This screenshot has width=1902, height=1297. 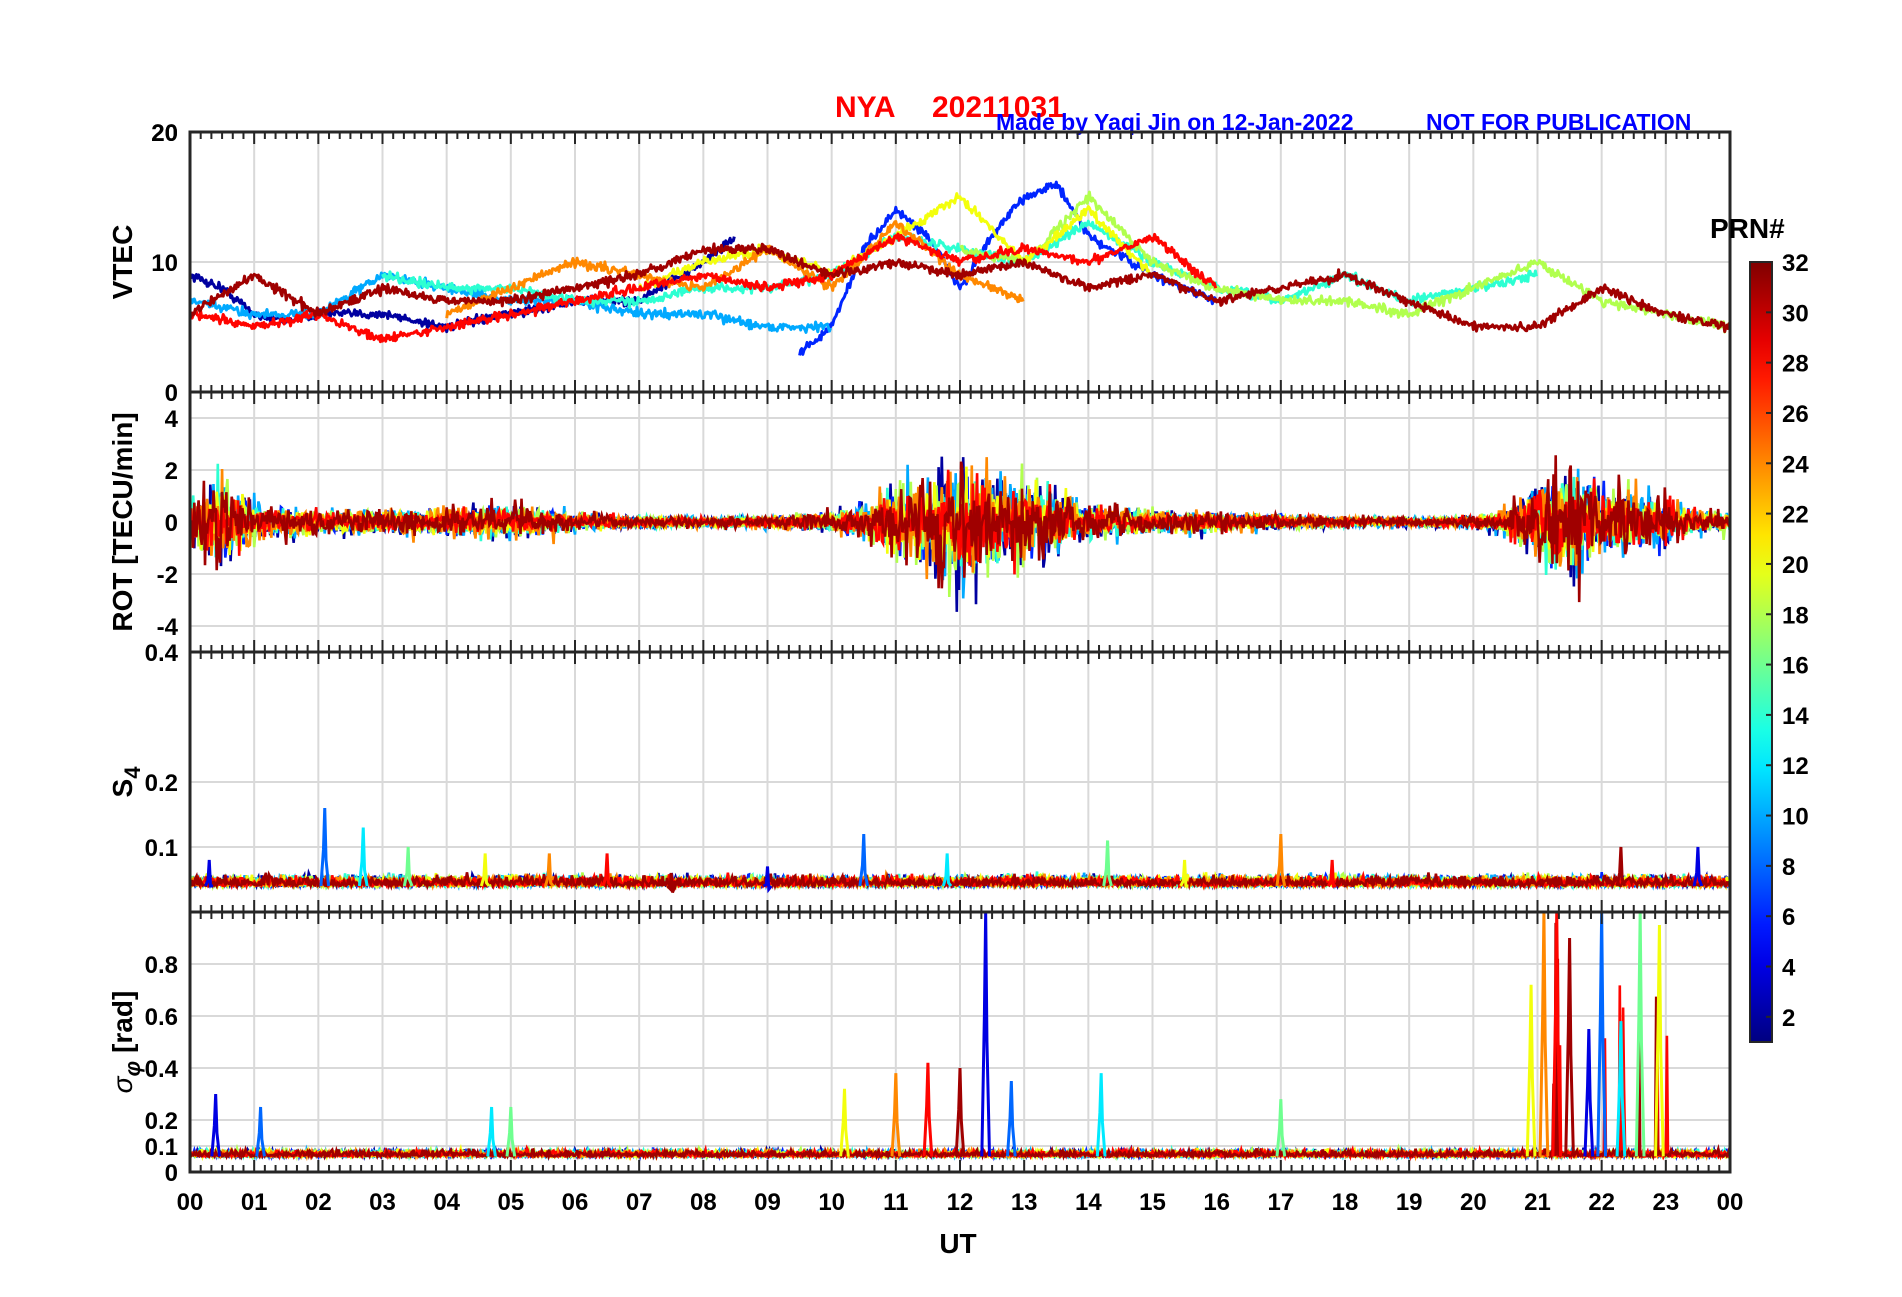 What do you see at coordinates (1788, 867) in the screenshot?
I see `colorbar-tick-label: 8` at bounding box center [1788, 867].